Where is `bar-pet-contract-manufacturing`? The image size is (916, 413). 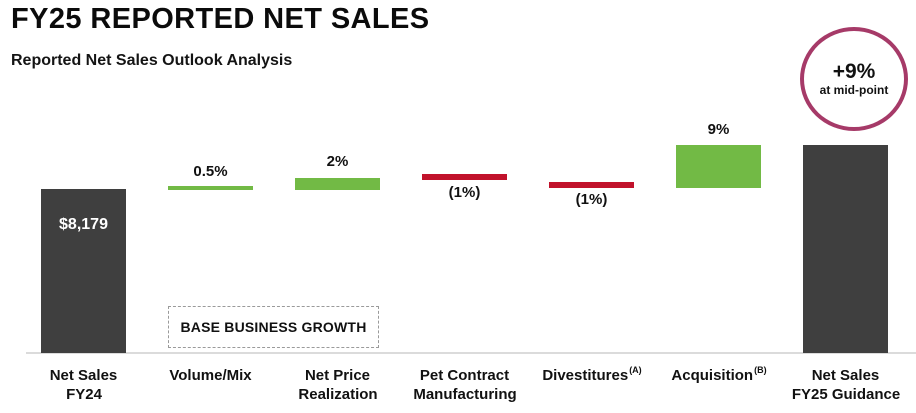 bar-pet-contract-manufacturing is located at coordinates (464, 177).